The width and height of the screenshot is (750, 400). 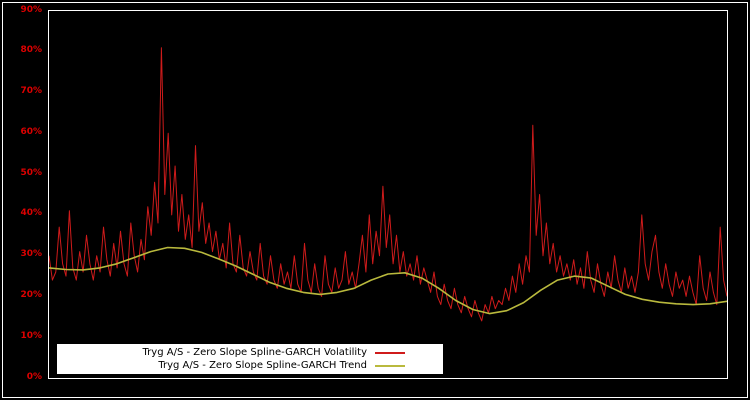 I want to click on legend-line-sample-volatility, so click(x=390, y=352).